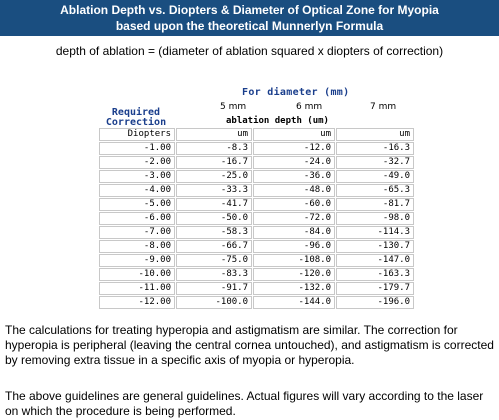 The image size is (499, 420). Describe the element at coordinates (137, 148) in the screenshot. I see `table-cell: -1.00` at that location.